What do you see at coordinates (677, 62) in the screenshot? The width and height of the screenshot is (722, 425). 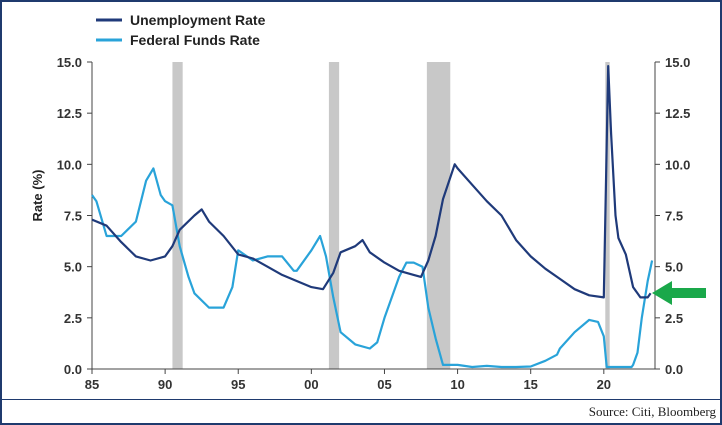 I see `y-tick-label-right: 15.0` at bounding box center [677, 62].